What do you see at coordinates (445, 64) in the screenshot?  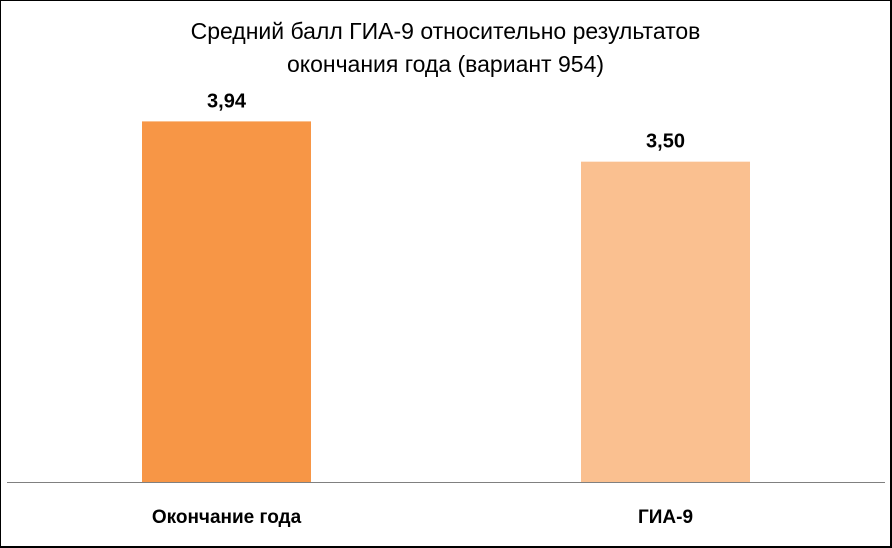 I see `chart-title-line-2: окончания года (вариант 954)` at bounding box center [445, 64].